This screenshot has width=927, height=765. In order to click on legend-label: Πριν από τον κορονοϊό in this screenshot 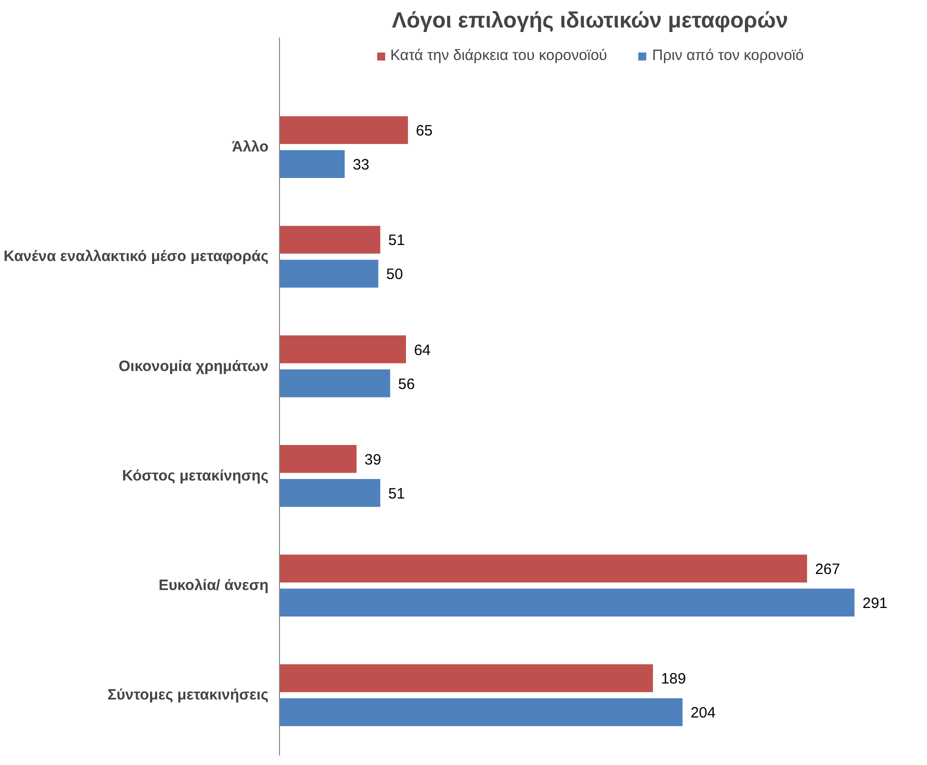, I will do `click(728, 55)`.